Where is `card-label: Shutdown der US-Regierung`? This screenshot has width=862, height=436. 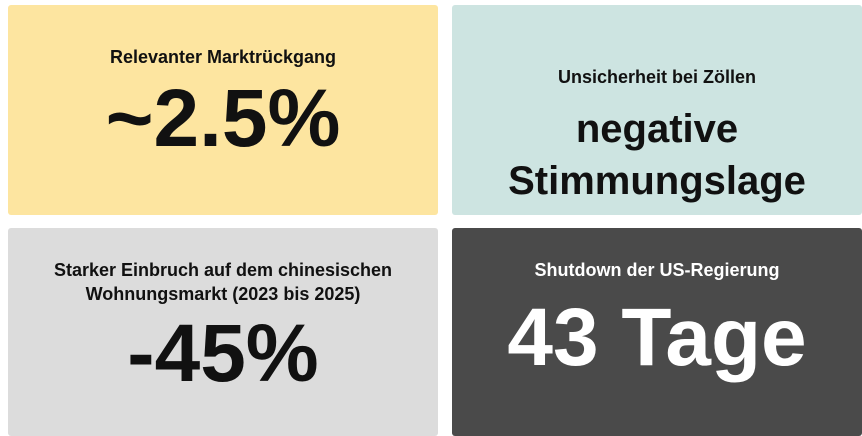
card-label: Shutdown der US-Regierung is located at coordinates (657, 270).